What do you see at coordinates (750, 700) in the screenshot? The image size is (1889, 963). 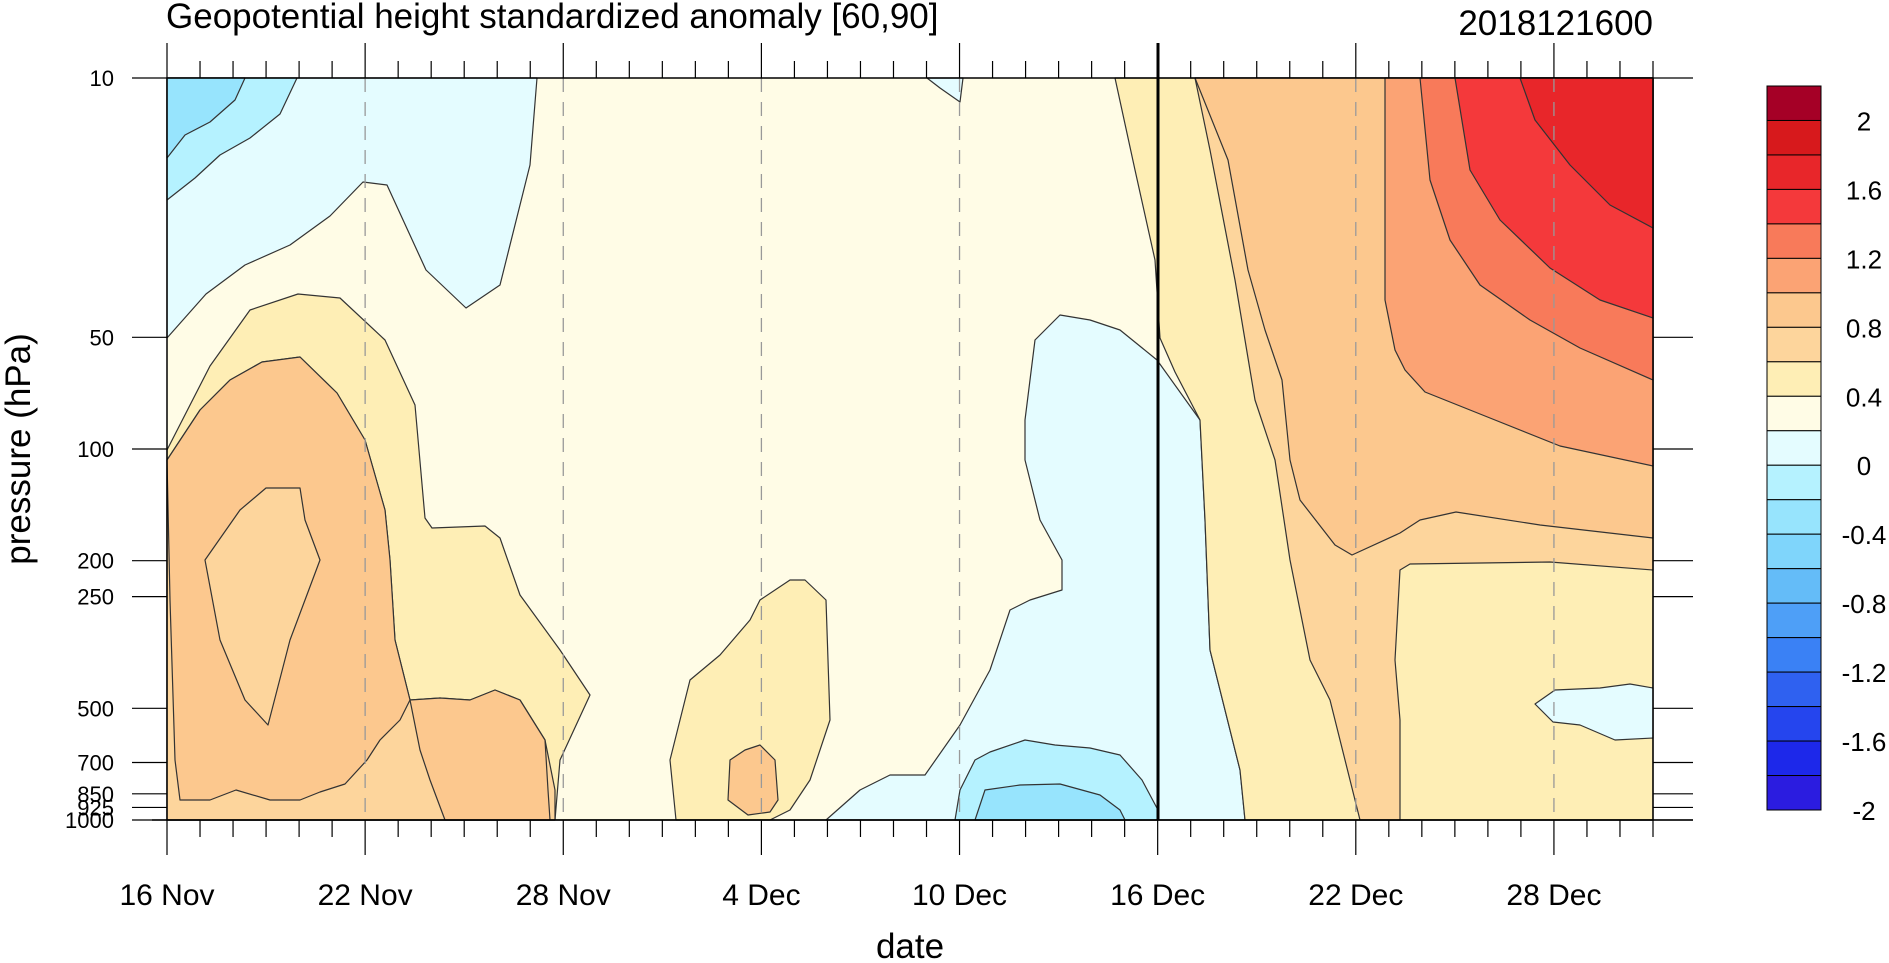 I see `contour-pos-mid` at bounding box center [750, 700].